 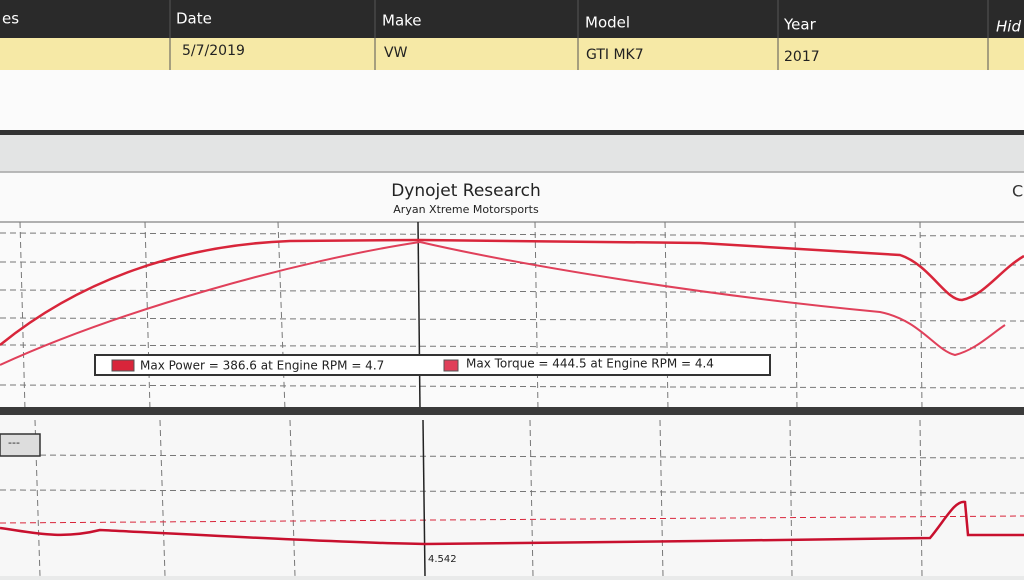 What do you see at coordinates (512, 19) in the screenshot?
I see `table-header` at bounding box center [512, 19].